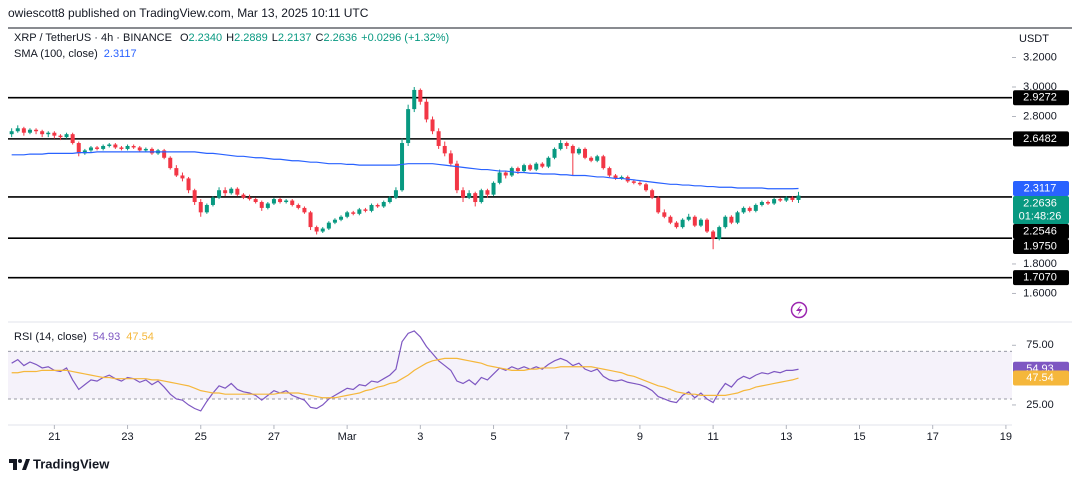 This screenshot has height=480, width=1080. I want to click on x-tick-label: 9, so click(640, 437).